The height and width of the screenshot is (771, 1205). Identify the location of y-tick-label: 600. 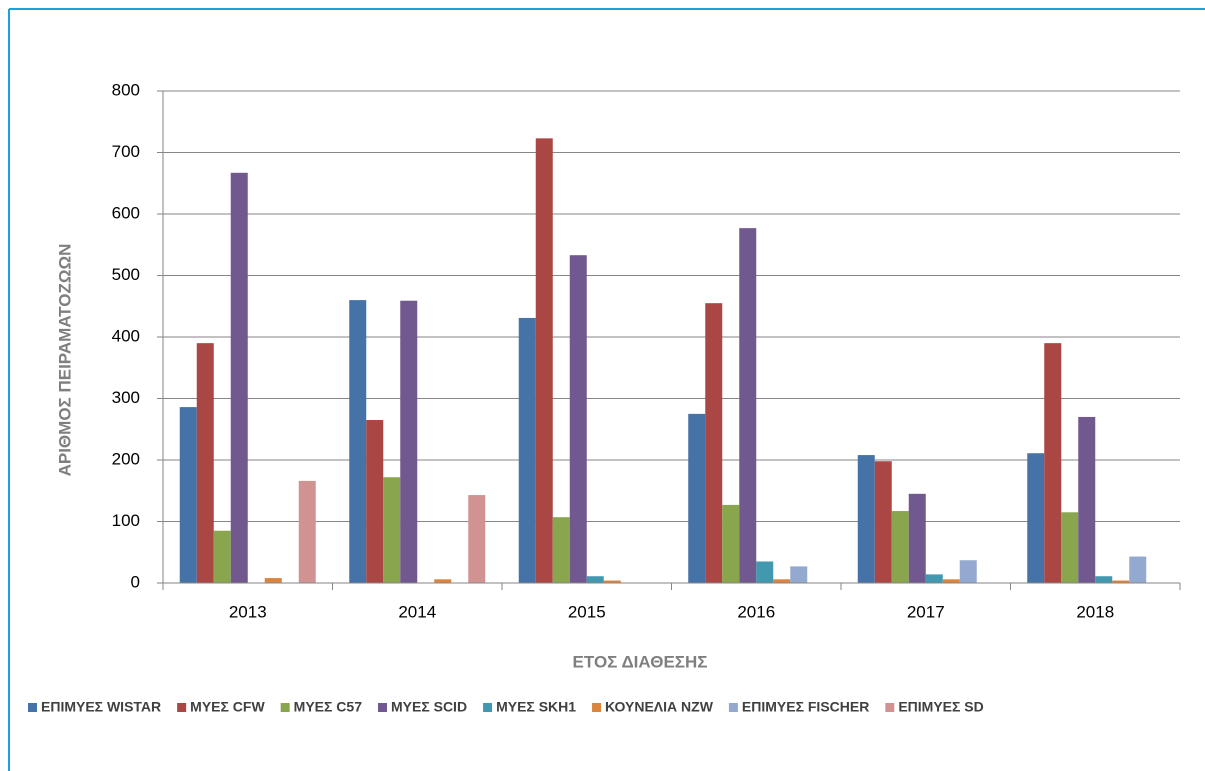
(126, 212).